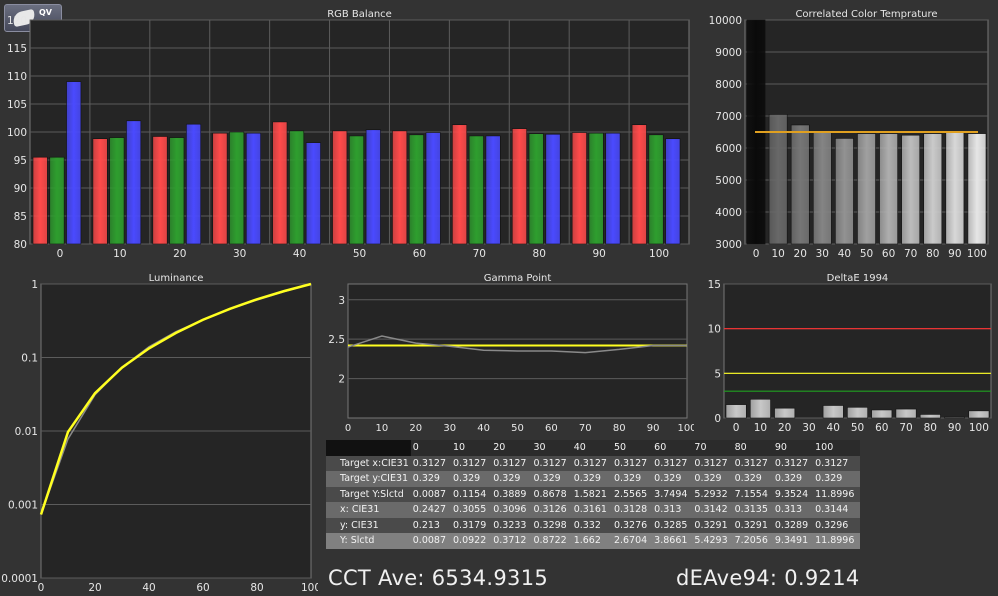 This screenshot has height=596, width=998. Describe the element at coordinates (359, 525) in the screenshot. I see `table-row-label: y: CIE31` at that location.